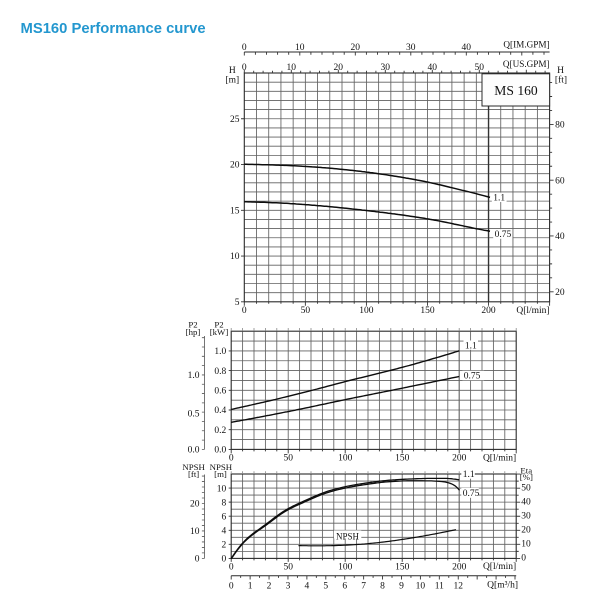 This screenshot has width=600, height=600. What do you see at coordinates (526, 64) in the screenshot?
I see `svg-text: Q[US.GPM]` at bounding box center [526, 64].